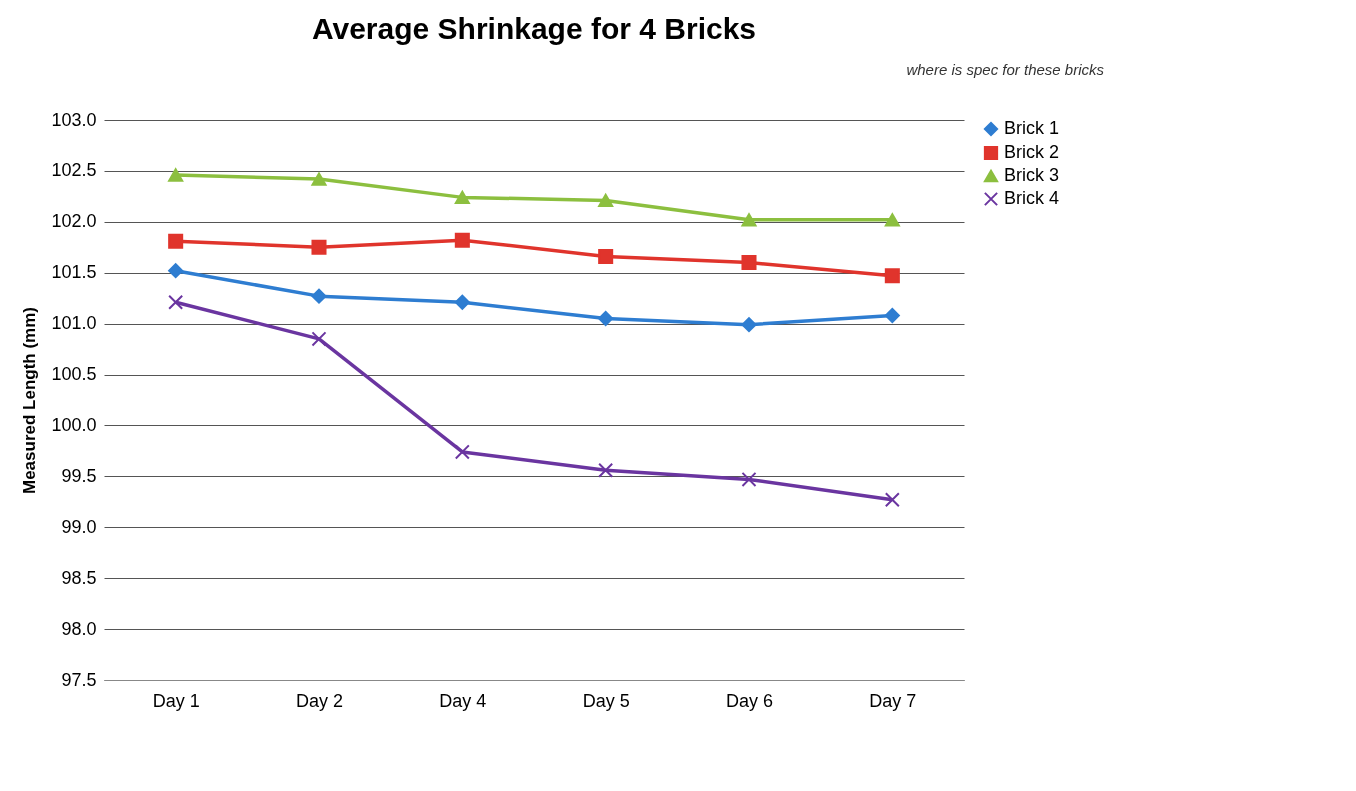 The width and height of the screenshot is (1356, 791). I want to click on y-tick-label: 101.5, so click(74, 272).